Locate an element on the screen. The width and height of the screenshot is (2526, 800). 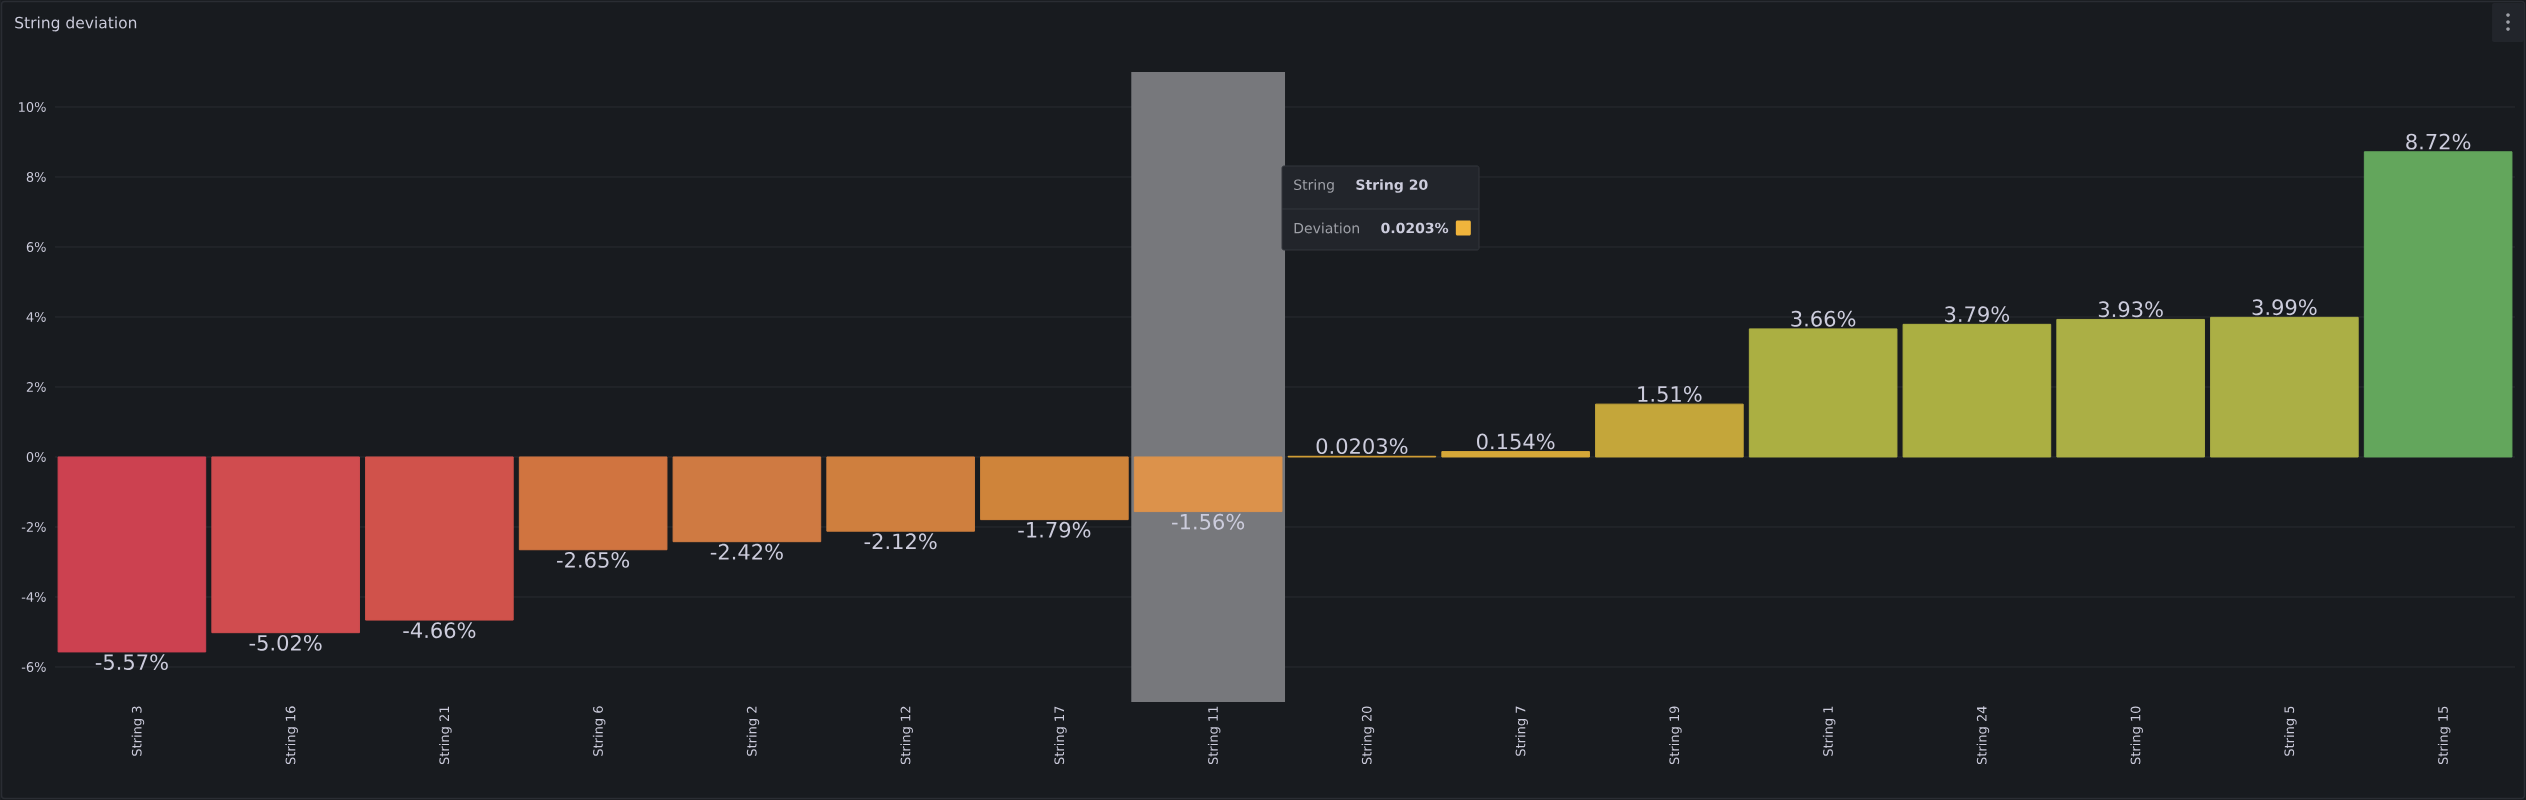
annotation: String 20 is located at coordinates (1392, 186).